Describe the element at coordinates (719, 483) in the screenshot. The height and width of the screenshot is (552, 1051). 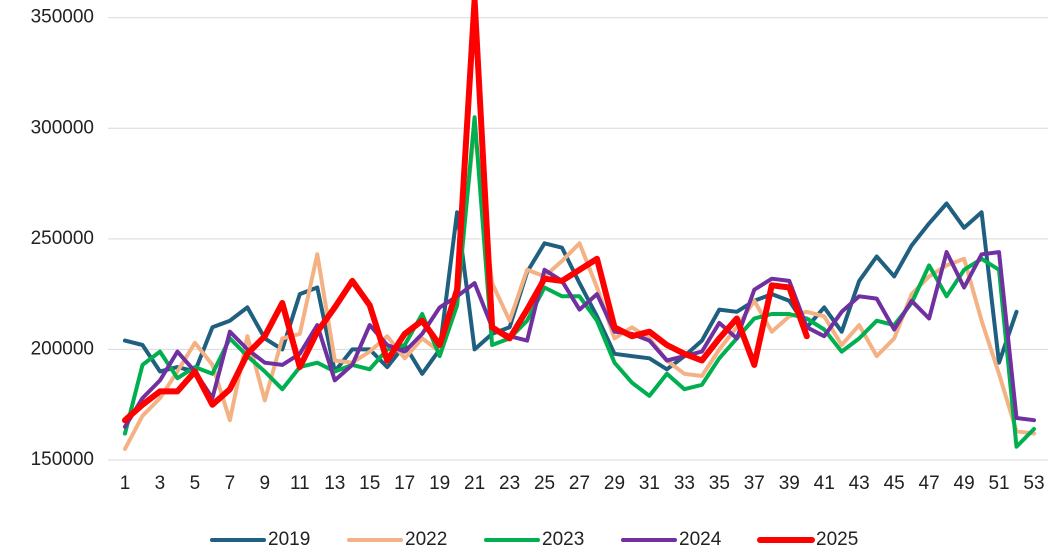
I see `x-tick-label: 35` at that location.